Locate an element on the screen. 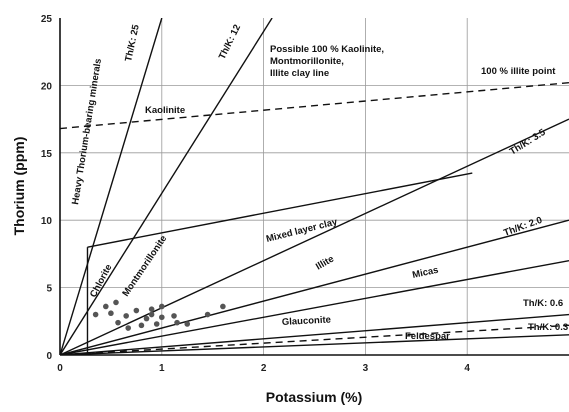  illite-point-label: 100 % illite point is located at coordinates (518, 71).